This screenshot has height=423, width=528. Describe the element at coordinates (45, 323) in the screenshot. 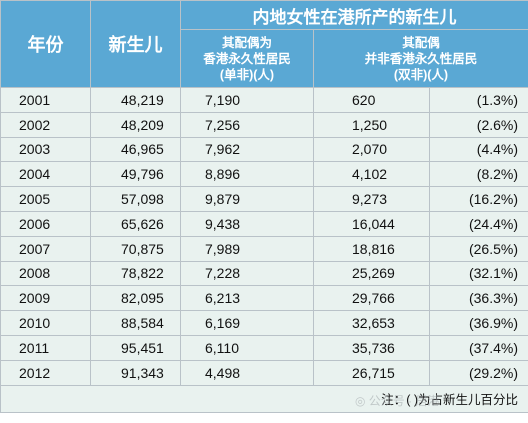

I see `year-cell: 2010` at that location.